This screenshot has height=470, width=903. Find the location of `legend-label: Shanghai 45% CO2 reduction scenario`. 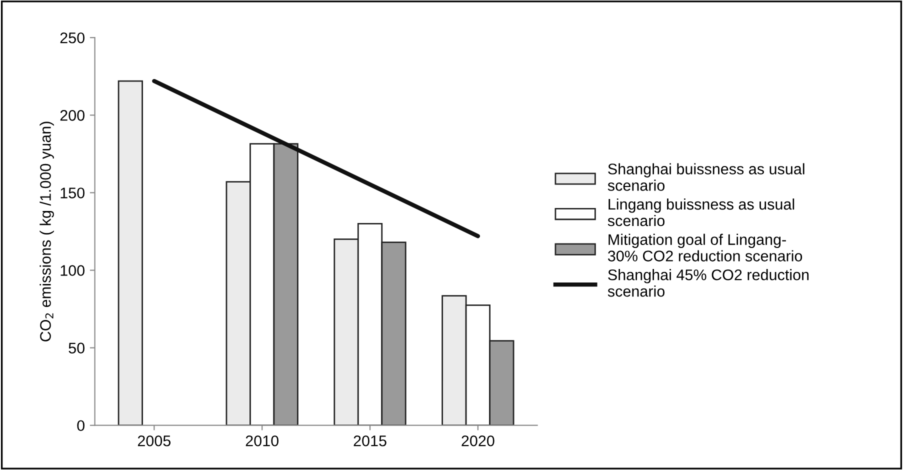

legend-label: Shanghai 45% CO2 reduction scenario is located at coordinates (708, 283).